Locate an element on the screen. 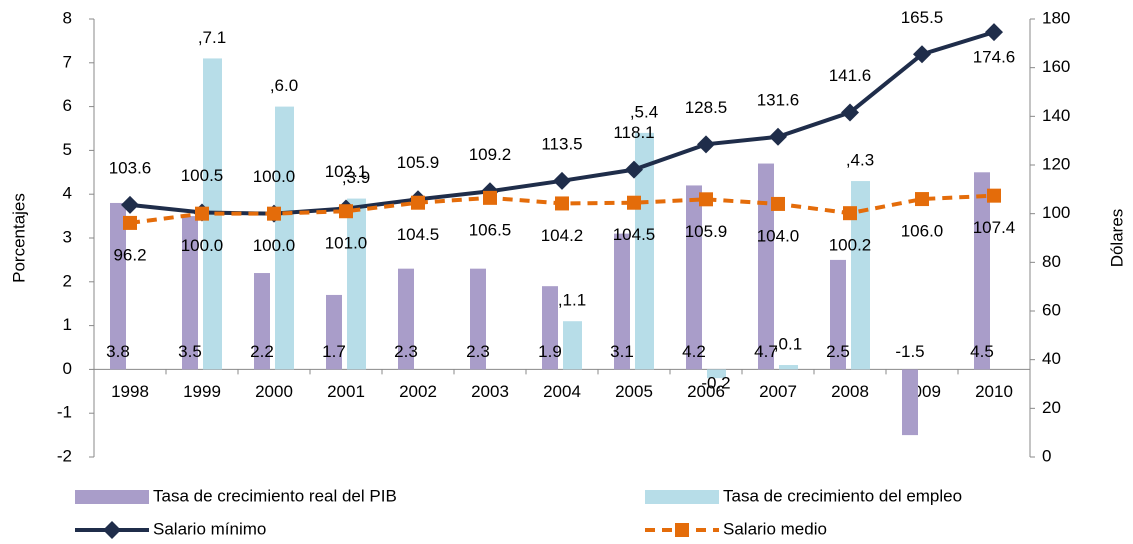 The image size is (1133, 544). line-label: 100.5 is located at coordinates (202, 175).